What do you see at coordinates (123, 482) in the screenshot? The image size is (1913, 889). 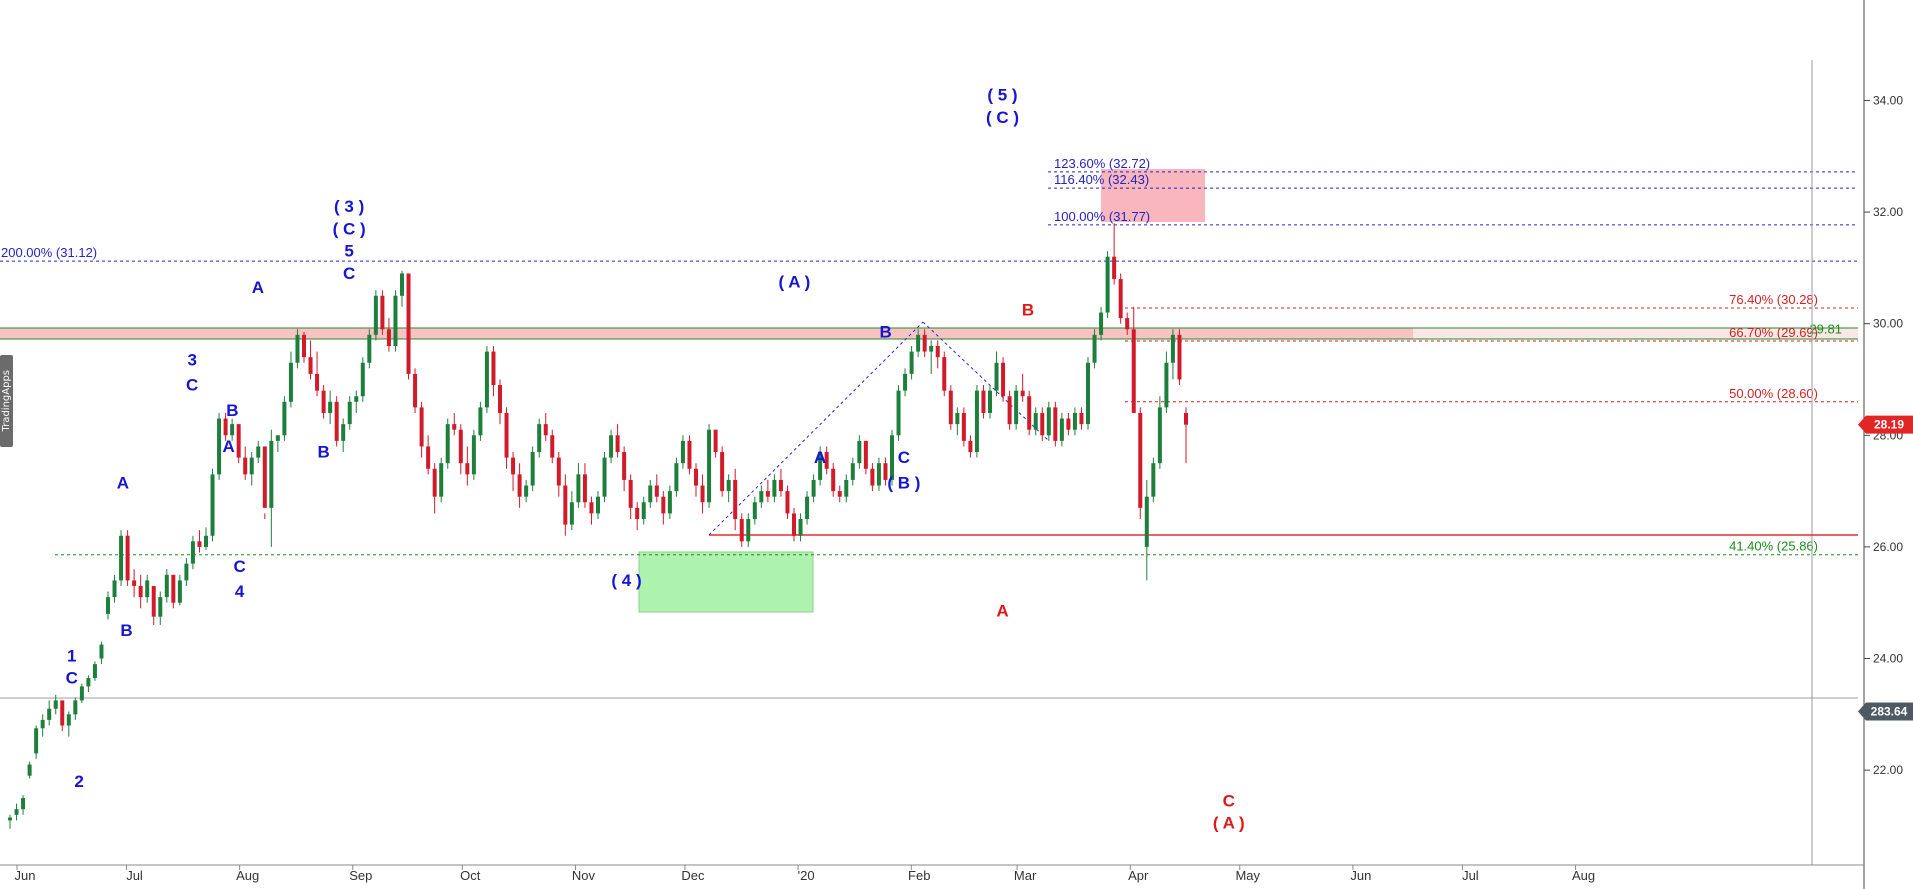 I see `wave-label: A` at bounding box center [123, 482].